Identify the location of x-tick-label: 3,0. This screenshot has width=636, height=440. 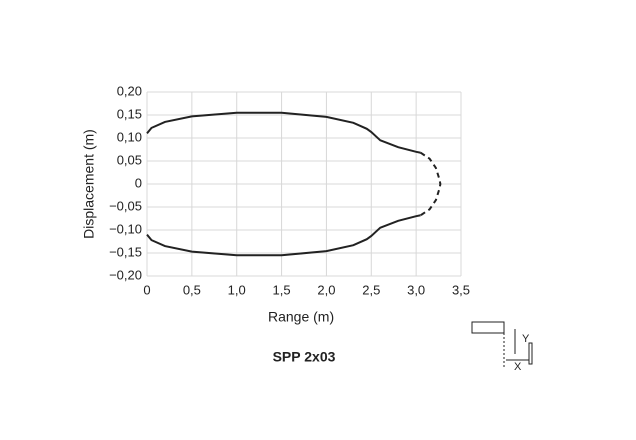
(416, 289).